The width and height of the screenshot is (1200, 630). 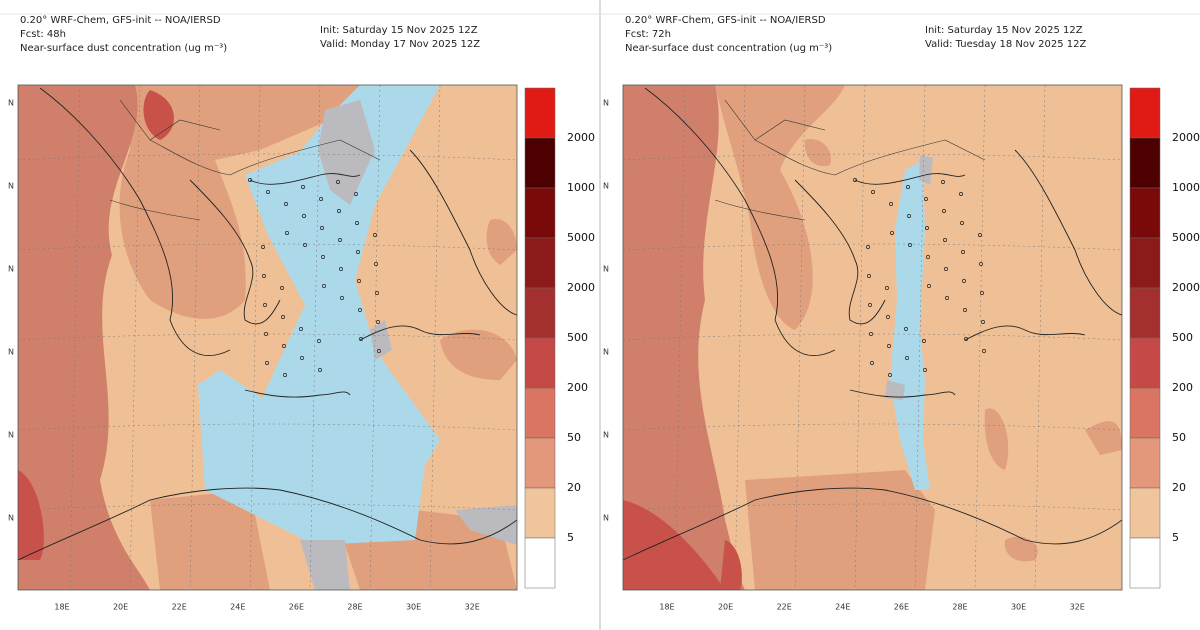 I want to click on colorbar-label: 20, so click(x=574, y=487).